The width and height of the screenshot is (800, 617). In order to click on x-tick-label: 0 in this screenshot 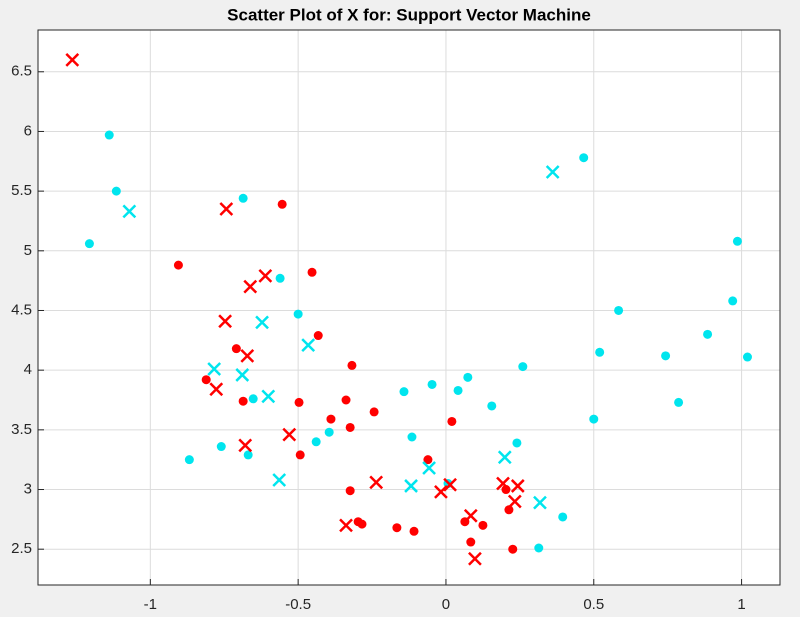, I will do `click(446, 604)`.